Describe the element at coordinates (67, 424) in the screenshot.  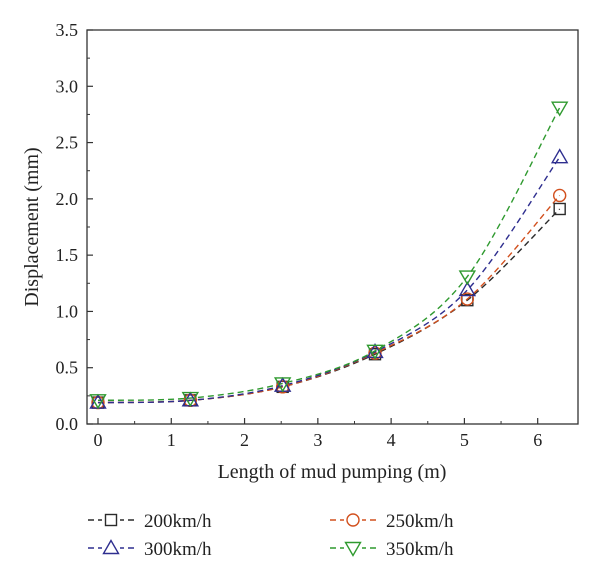
I see `y-tick-label: 0.0` at that location.